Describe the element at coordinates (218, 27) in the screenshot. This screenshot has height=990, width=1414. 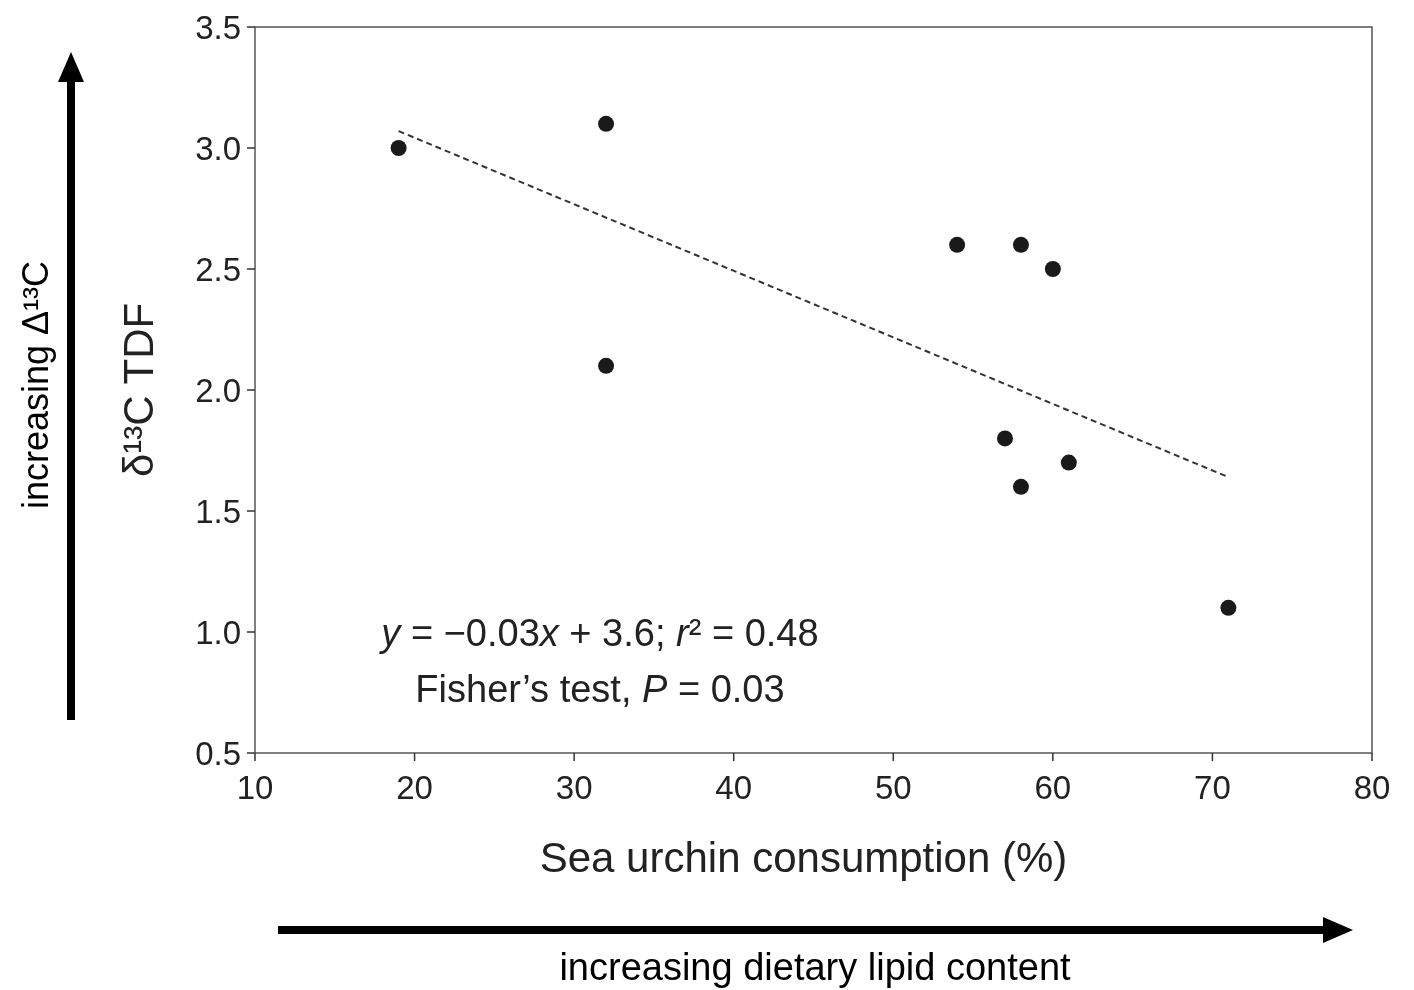
I see `y-tick-label: 3.5` at that location.